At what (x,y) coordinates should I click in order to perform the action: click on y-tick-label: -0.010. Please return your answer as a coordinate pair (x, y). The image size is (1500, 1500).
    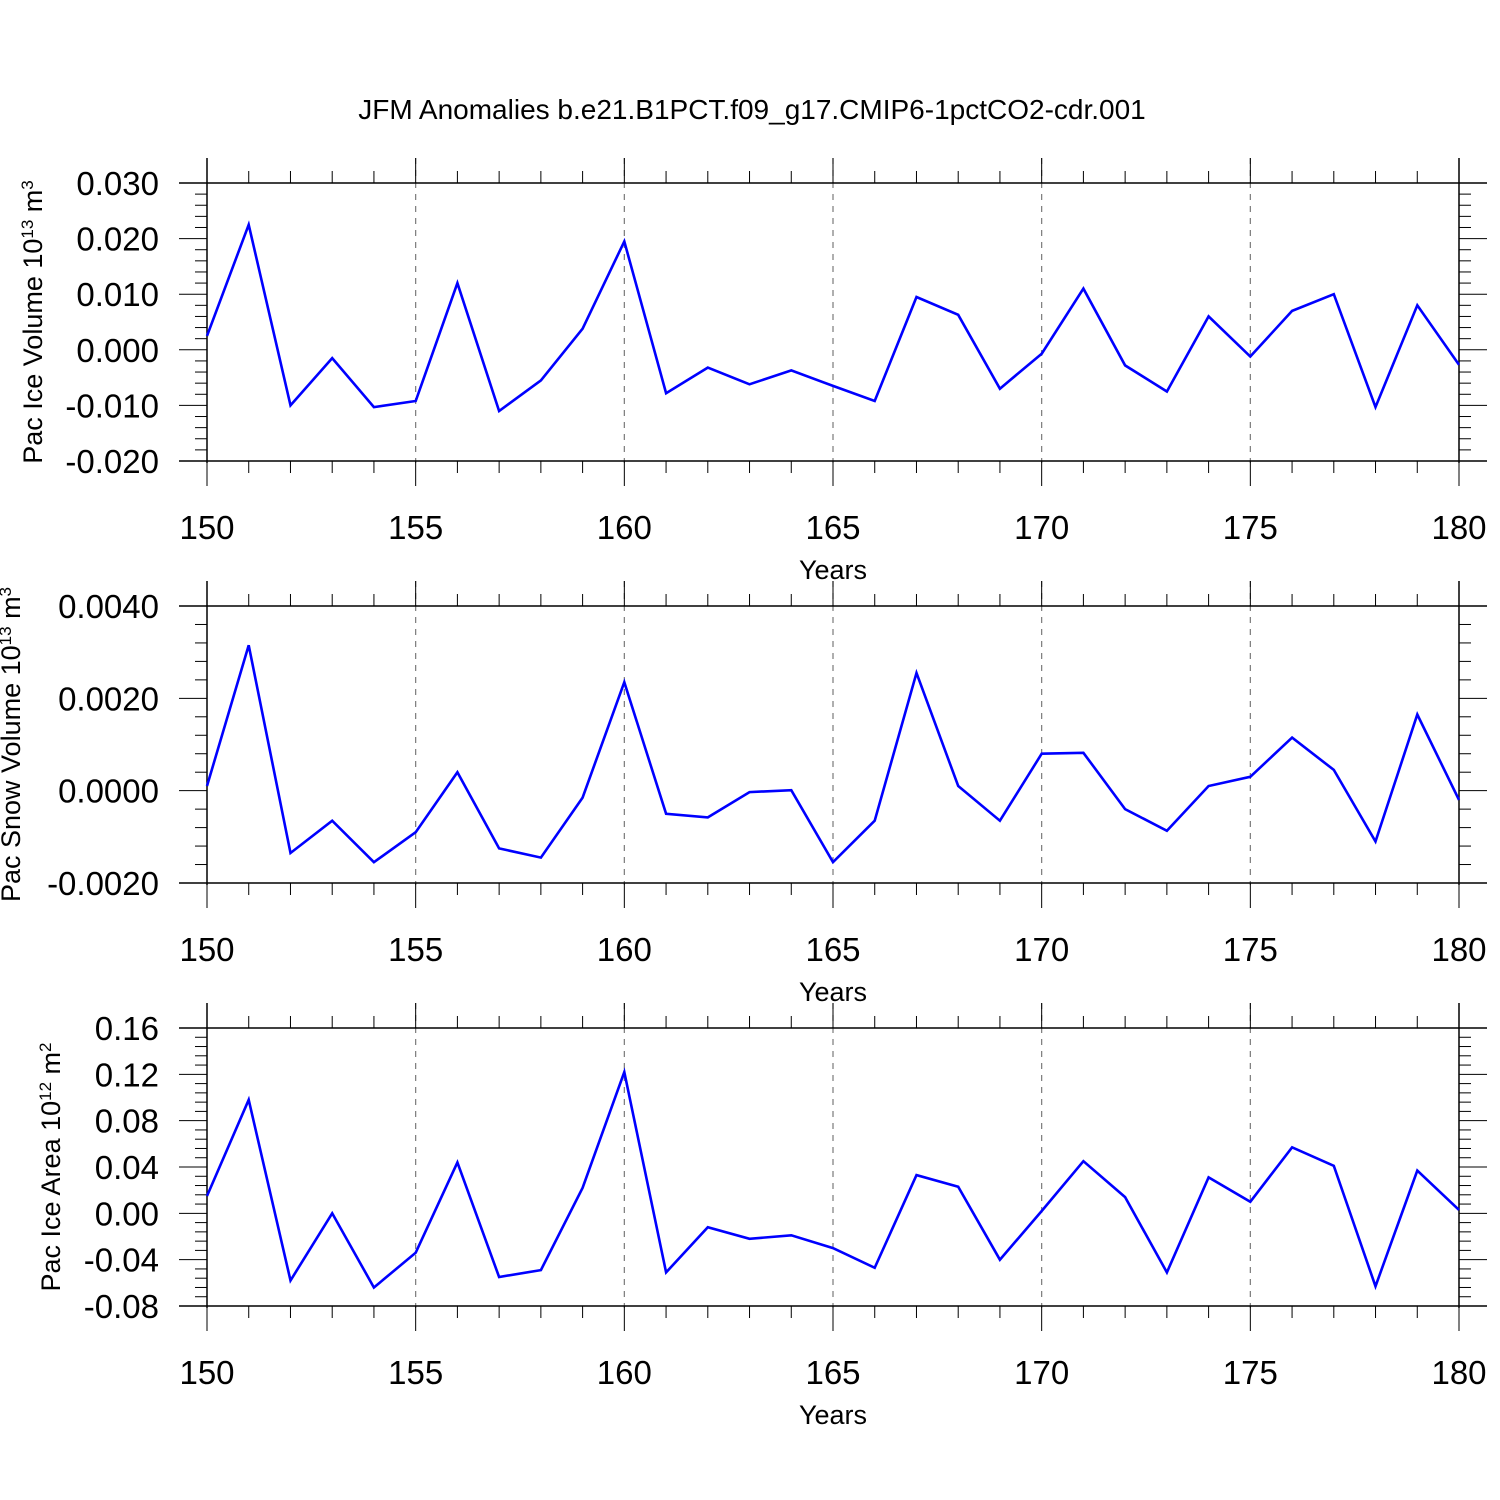
    Looking at the image, I should click on (112, 405).